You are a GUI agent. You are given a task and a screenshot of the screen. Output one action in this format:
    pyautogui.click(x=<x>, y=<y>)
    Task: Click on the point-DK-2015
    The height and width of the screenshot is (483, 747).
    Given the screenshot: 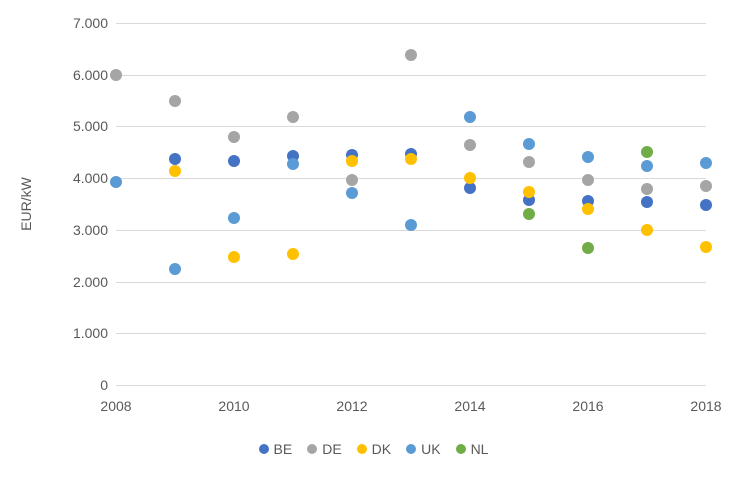 What is the action you would take?
    pyautogui.click(x=529, y=191)
    